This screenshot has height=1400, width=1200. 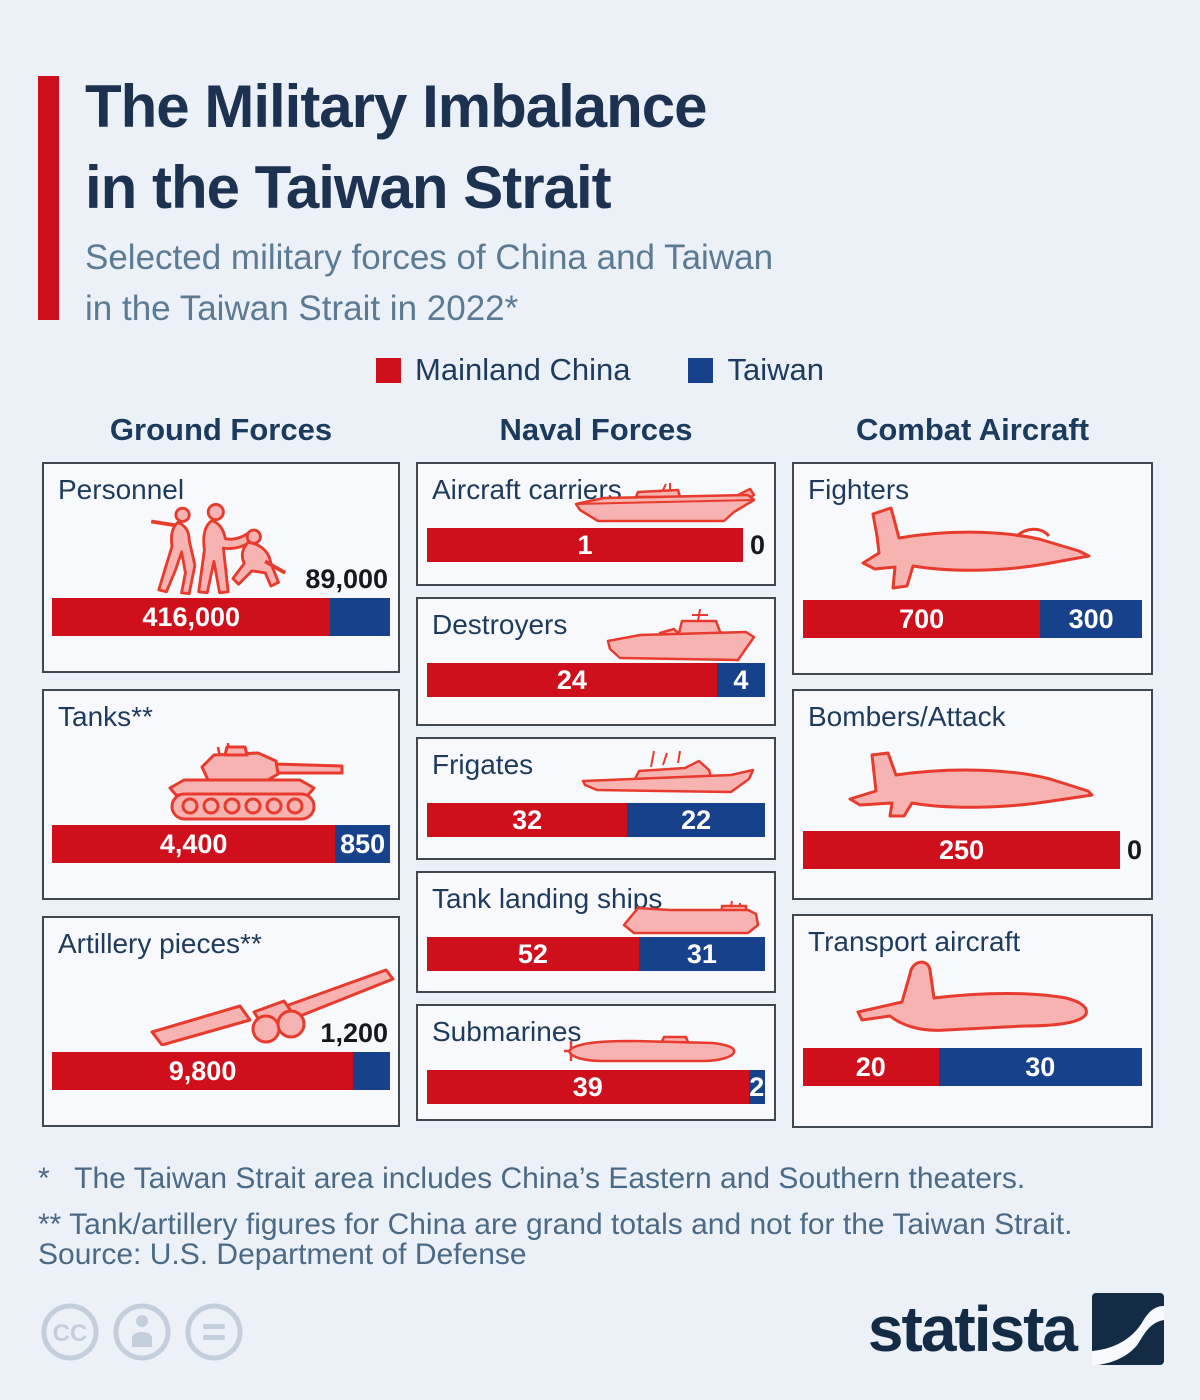 What do you see at coordinates (596, 932) in the screenshot?
I see `card-tank-landing-ships: Tank landing ships 52 31` at bounding box center [596, 932].